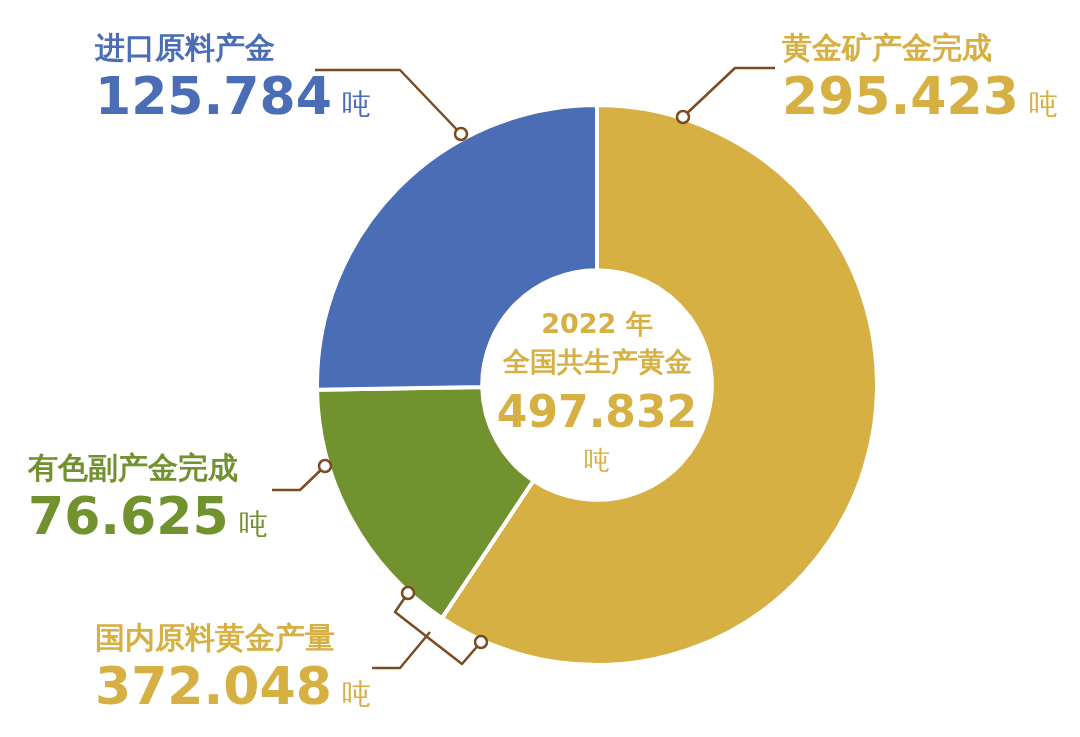 The height and width of the screenshot is (737, 1080). What do you see at coordinates (233, 96) in the screenshot?
I see `data-label: 125.784 吨` at bounding box center [233, 96].